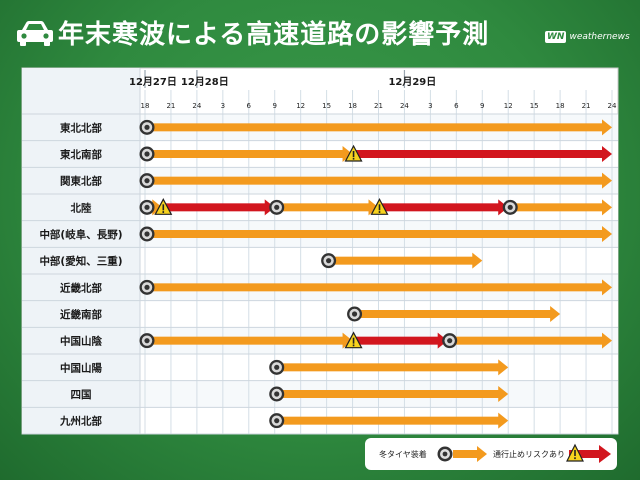 The image size is (640, 480). Describe the element at coordinates (81, 154) in the screenshot. I see `region-label: 東北南部` at that location.